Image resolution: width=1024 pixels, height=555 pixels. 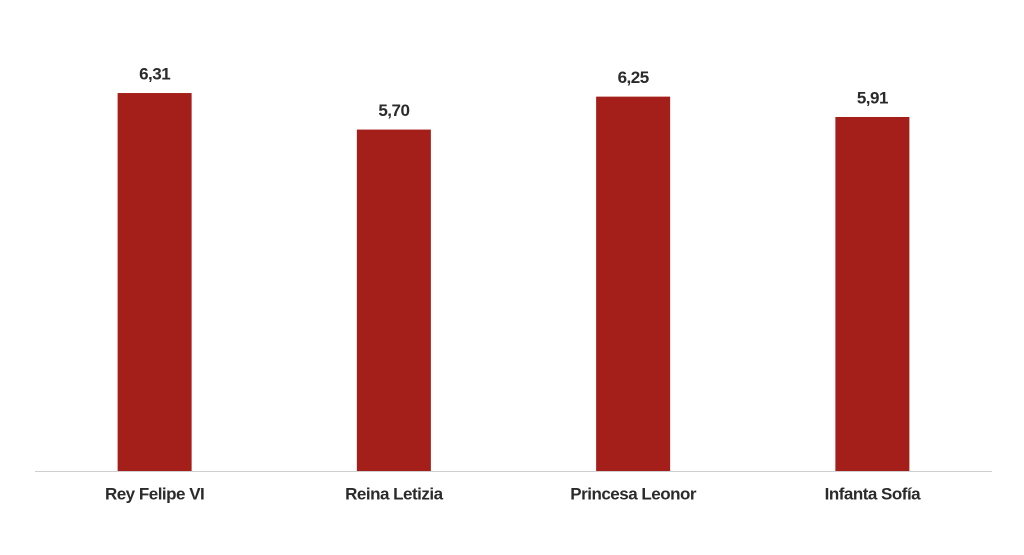 I want to click on value-label: 5,91, so click(x=872, y=97).